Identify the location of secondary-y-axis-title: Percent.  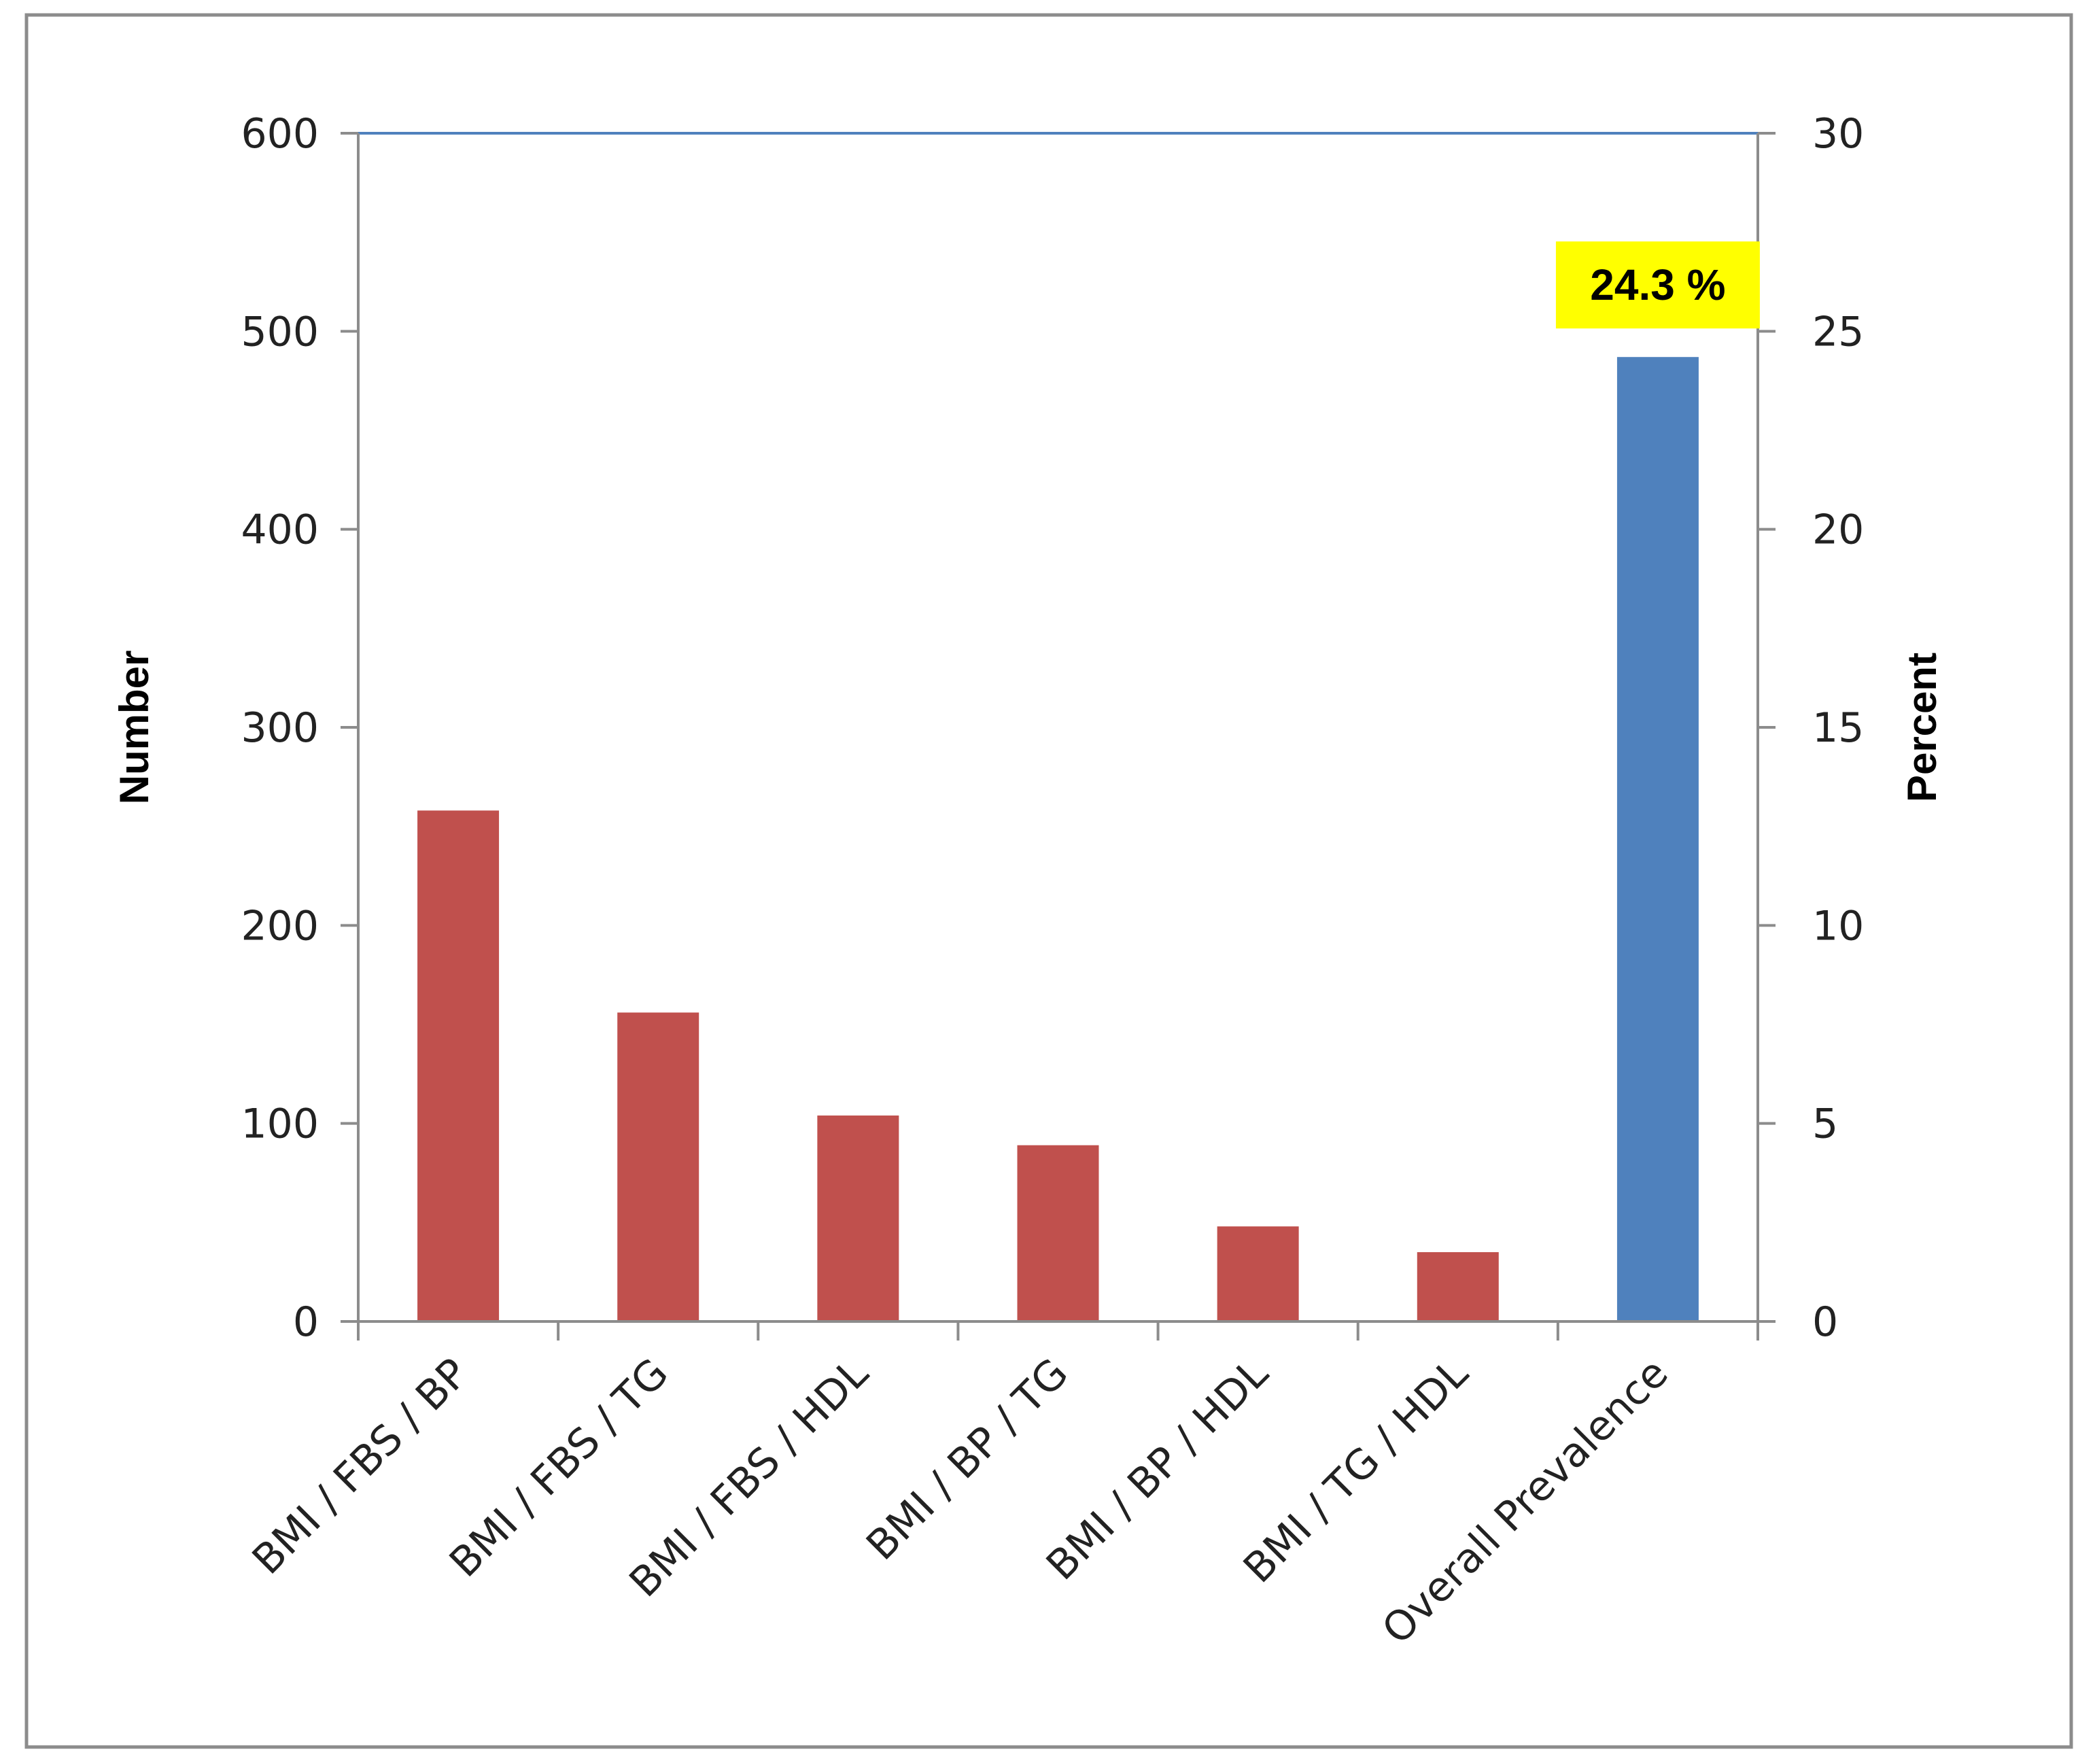
(1922, 727).